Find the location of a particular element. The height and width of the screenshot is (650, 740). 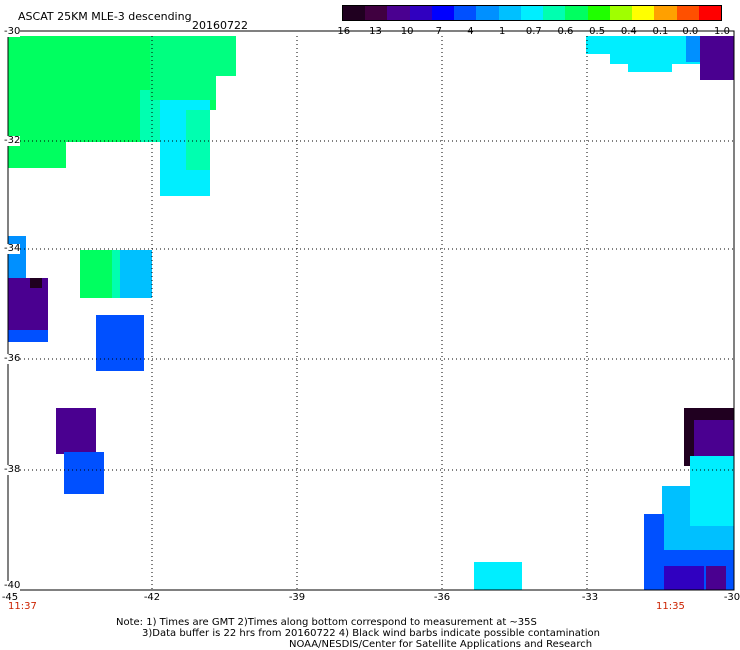

lon-label: -30 is located at coordinates (731, 597).